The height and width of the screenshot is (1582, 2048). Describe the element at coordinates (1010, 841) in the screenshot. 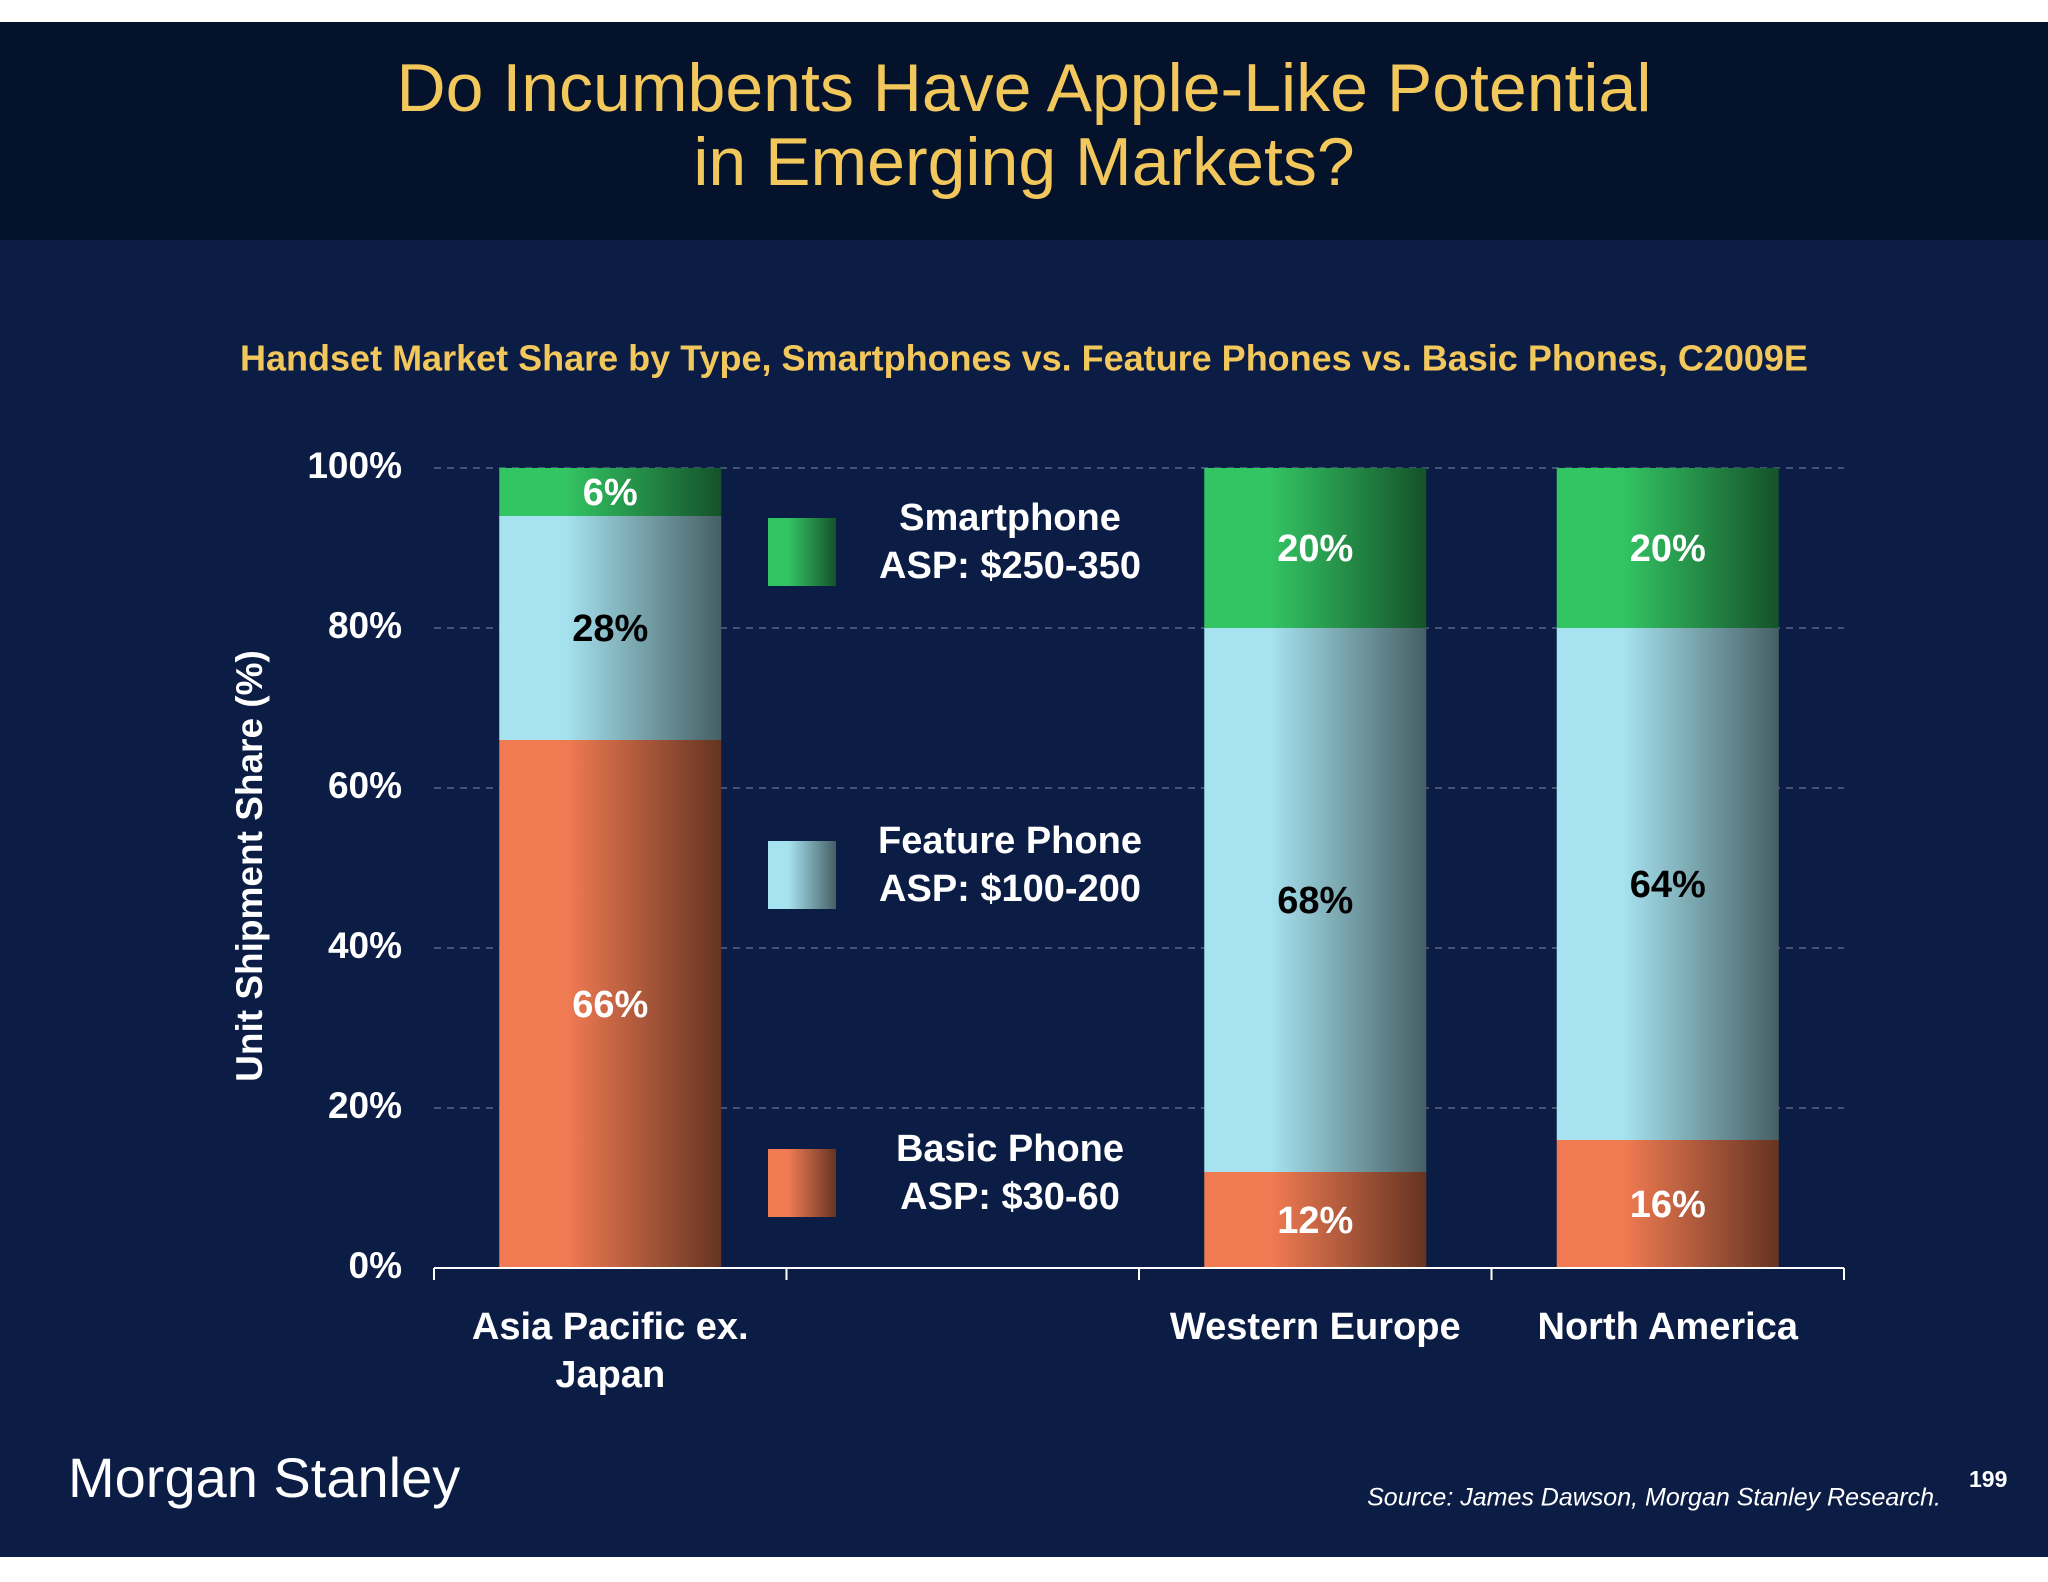

I see `legend-label: Feature Phone` at that location.